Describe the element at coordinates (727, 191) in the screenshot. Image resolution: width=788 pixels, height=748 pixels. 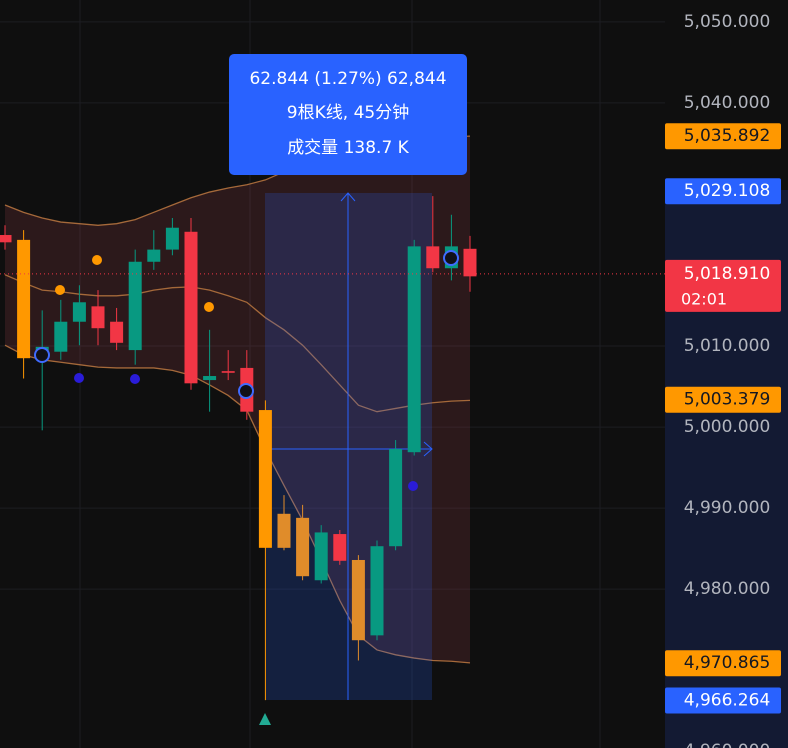
I see `price-label: 5,029.108` at that location.